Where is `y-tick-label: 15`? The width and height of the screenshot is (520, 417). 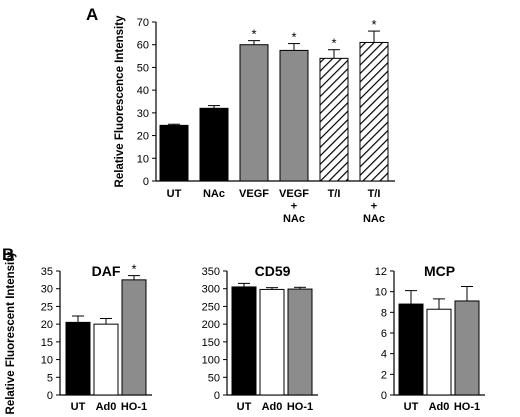
y-tick-label: 15 is located at coordinates (47, 343).